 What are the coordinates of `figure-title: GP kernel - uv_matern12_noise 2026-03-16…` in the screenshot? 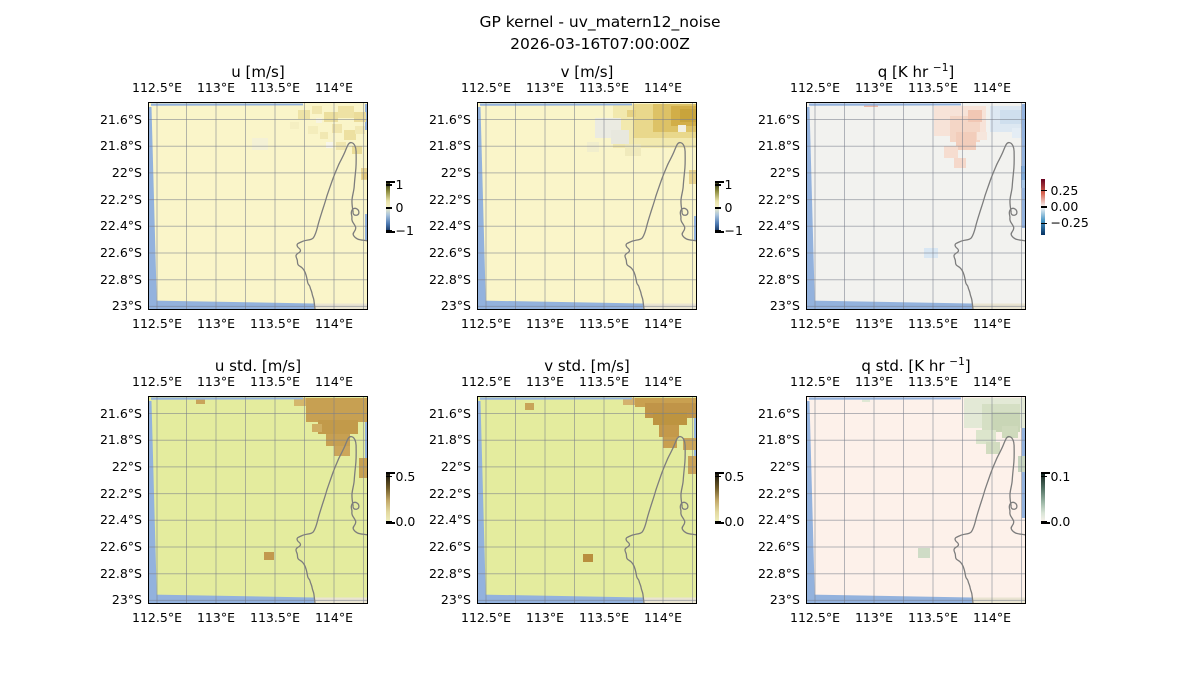 It's located at (600, 33).